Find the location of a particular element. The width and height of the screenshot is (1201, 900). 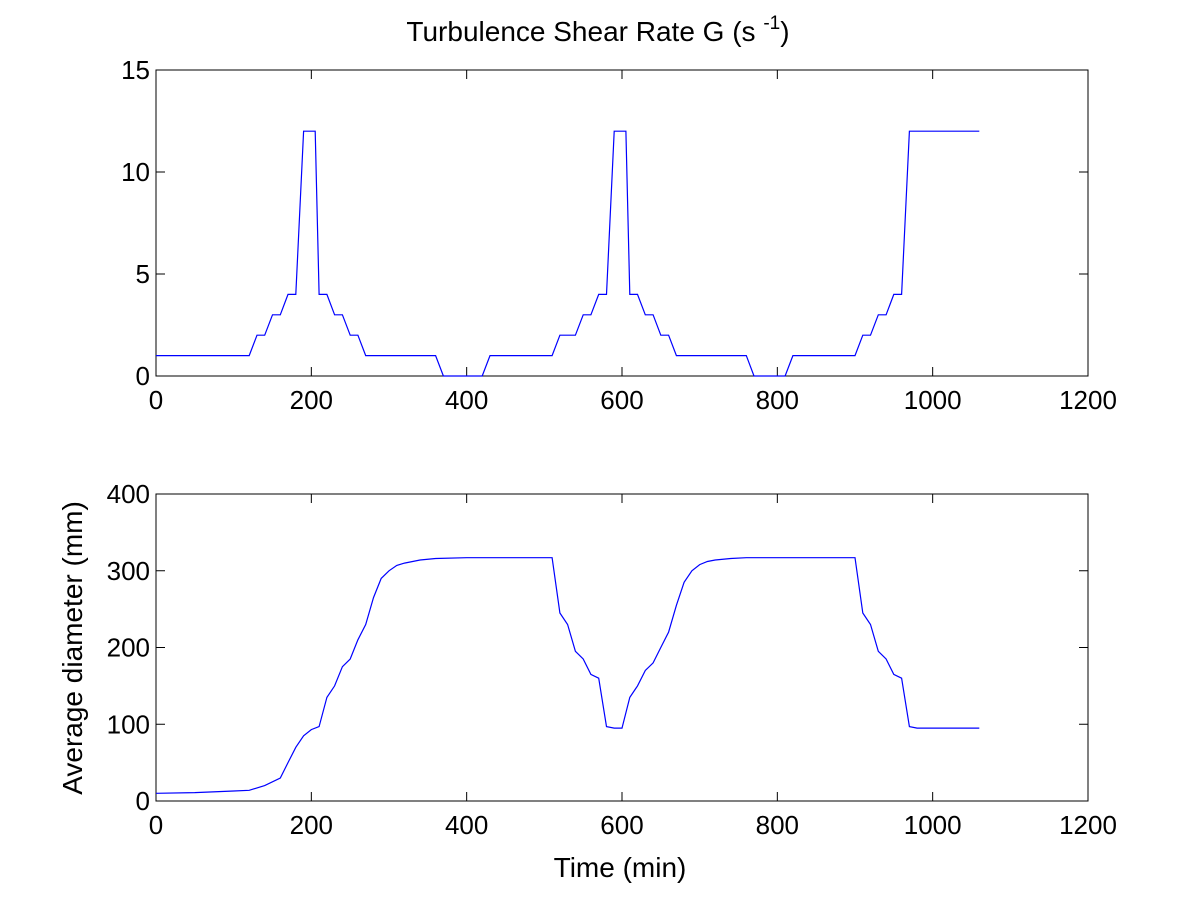

bottom-x-tick-label: 1200 is located at coordinates (1088, 825).